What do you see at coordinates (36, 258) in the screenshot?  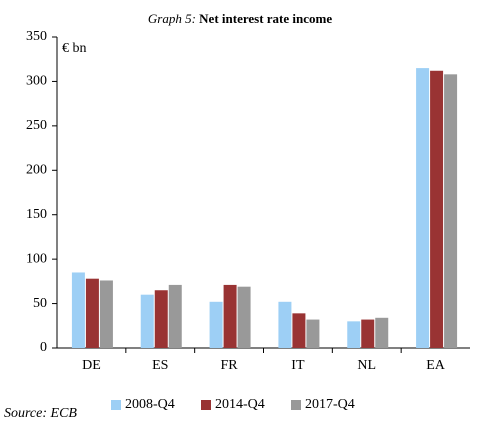 I see `y-tick-label: 100` at bounding box center [36, 258].